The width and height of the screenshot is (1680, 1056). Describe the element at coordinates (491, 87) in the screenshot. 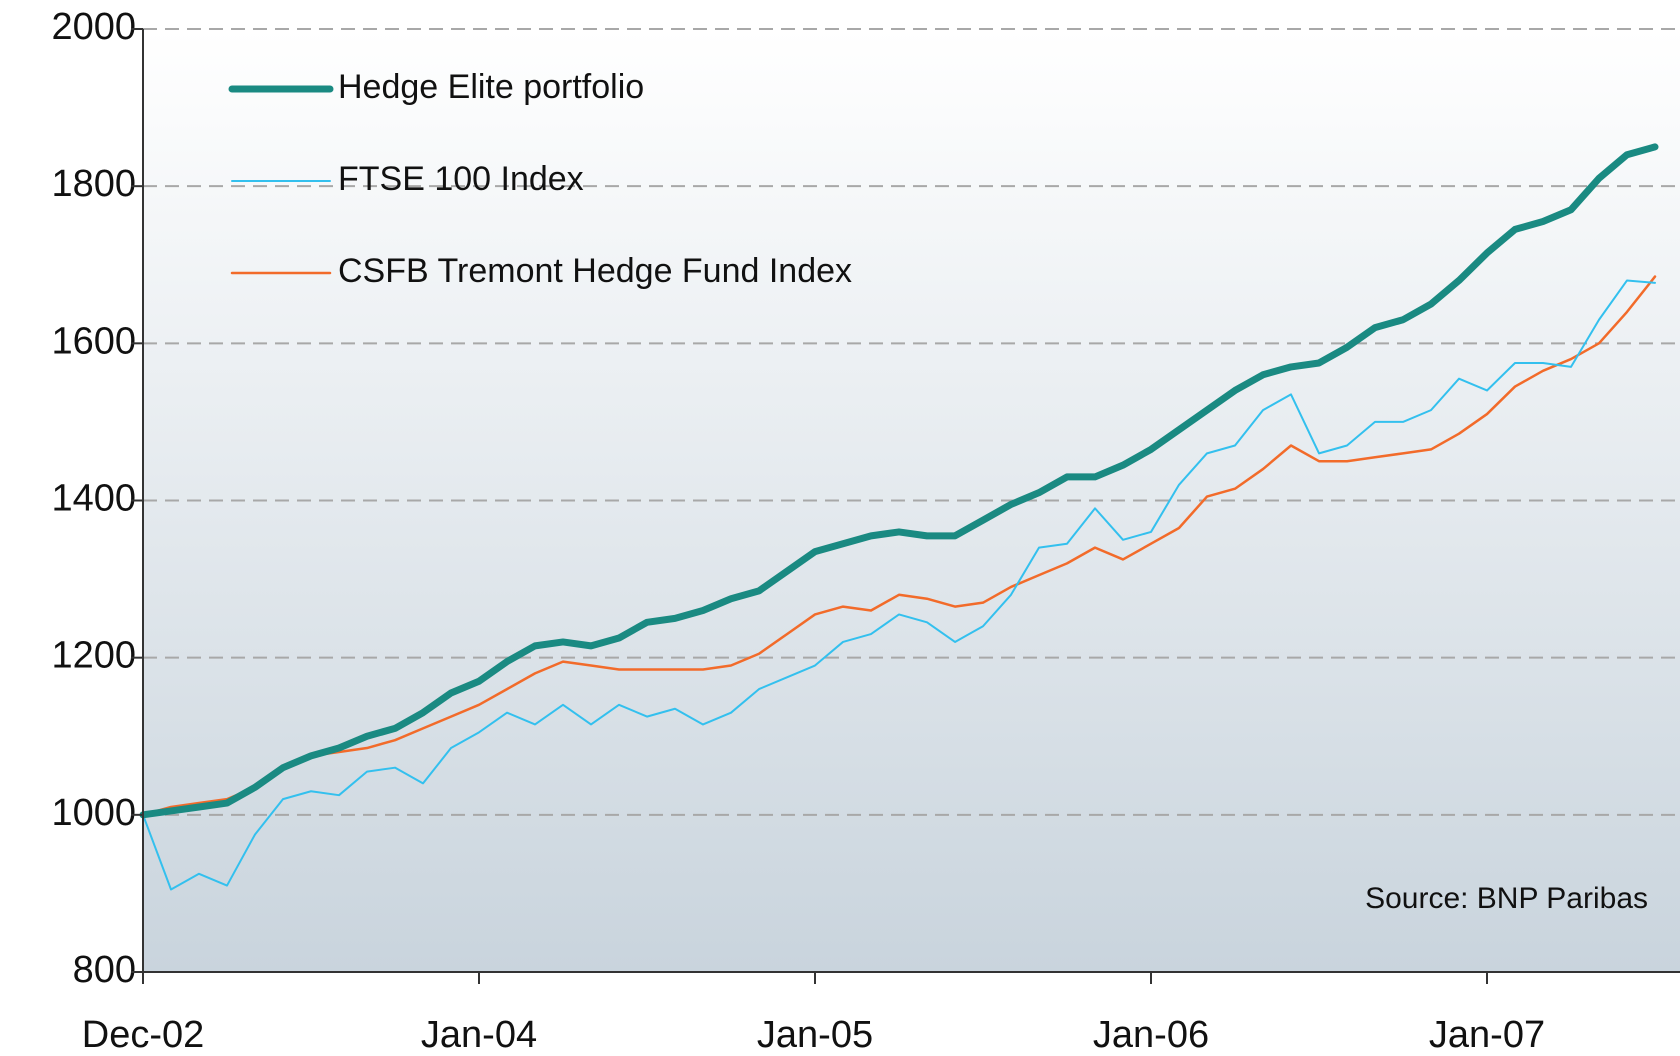

I see `legend-label: Hedge Elite portfolio` at that location.